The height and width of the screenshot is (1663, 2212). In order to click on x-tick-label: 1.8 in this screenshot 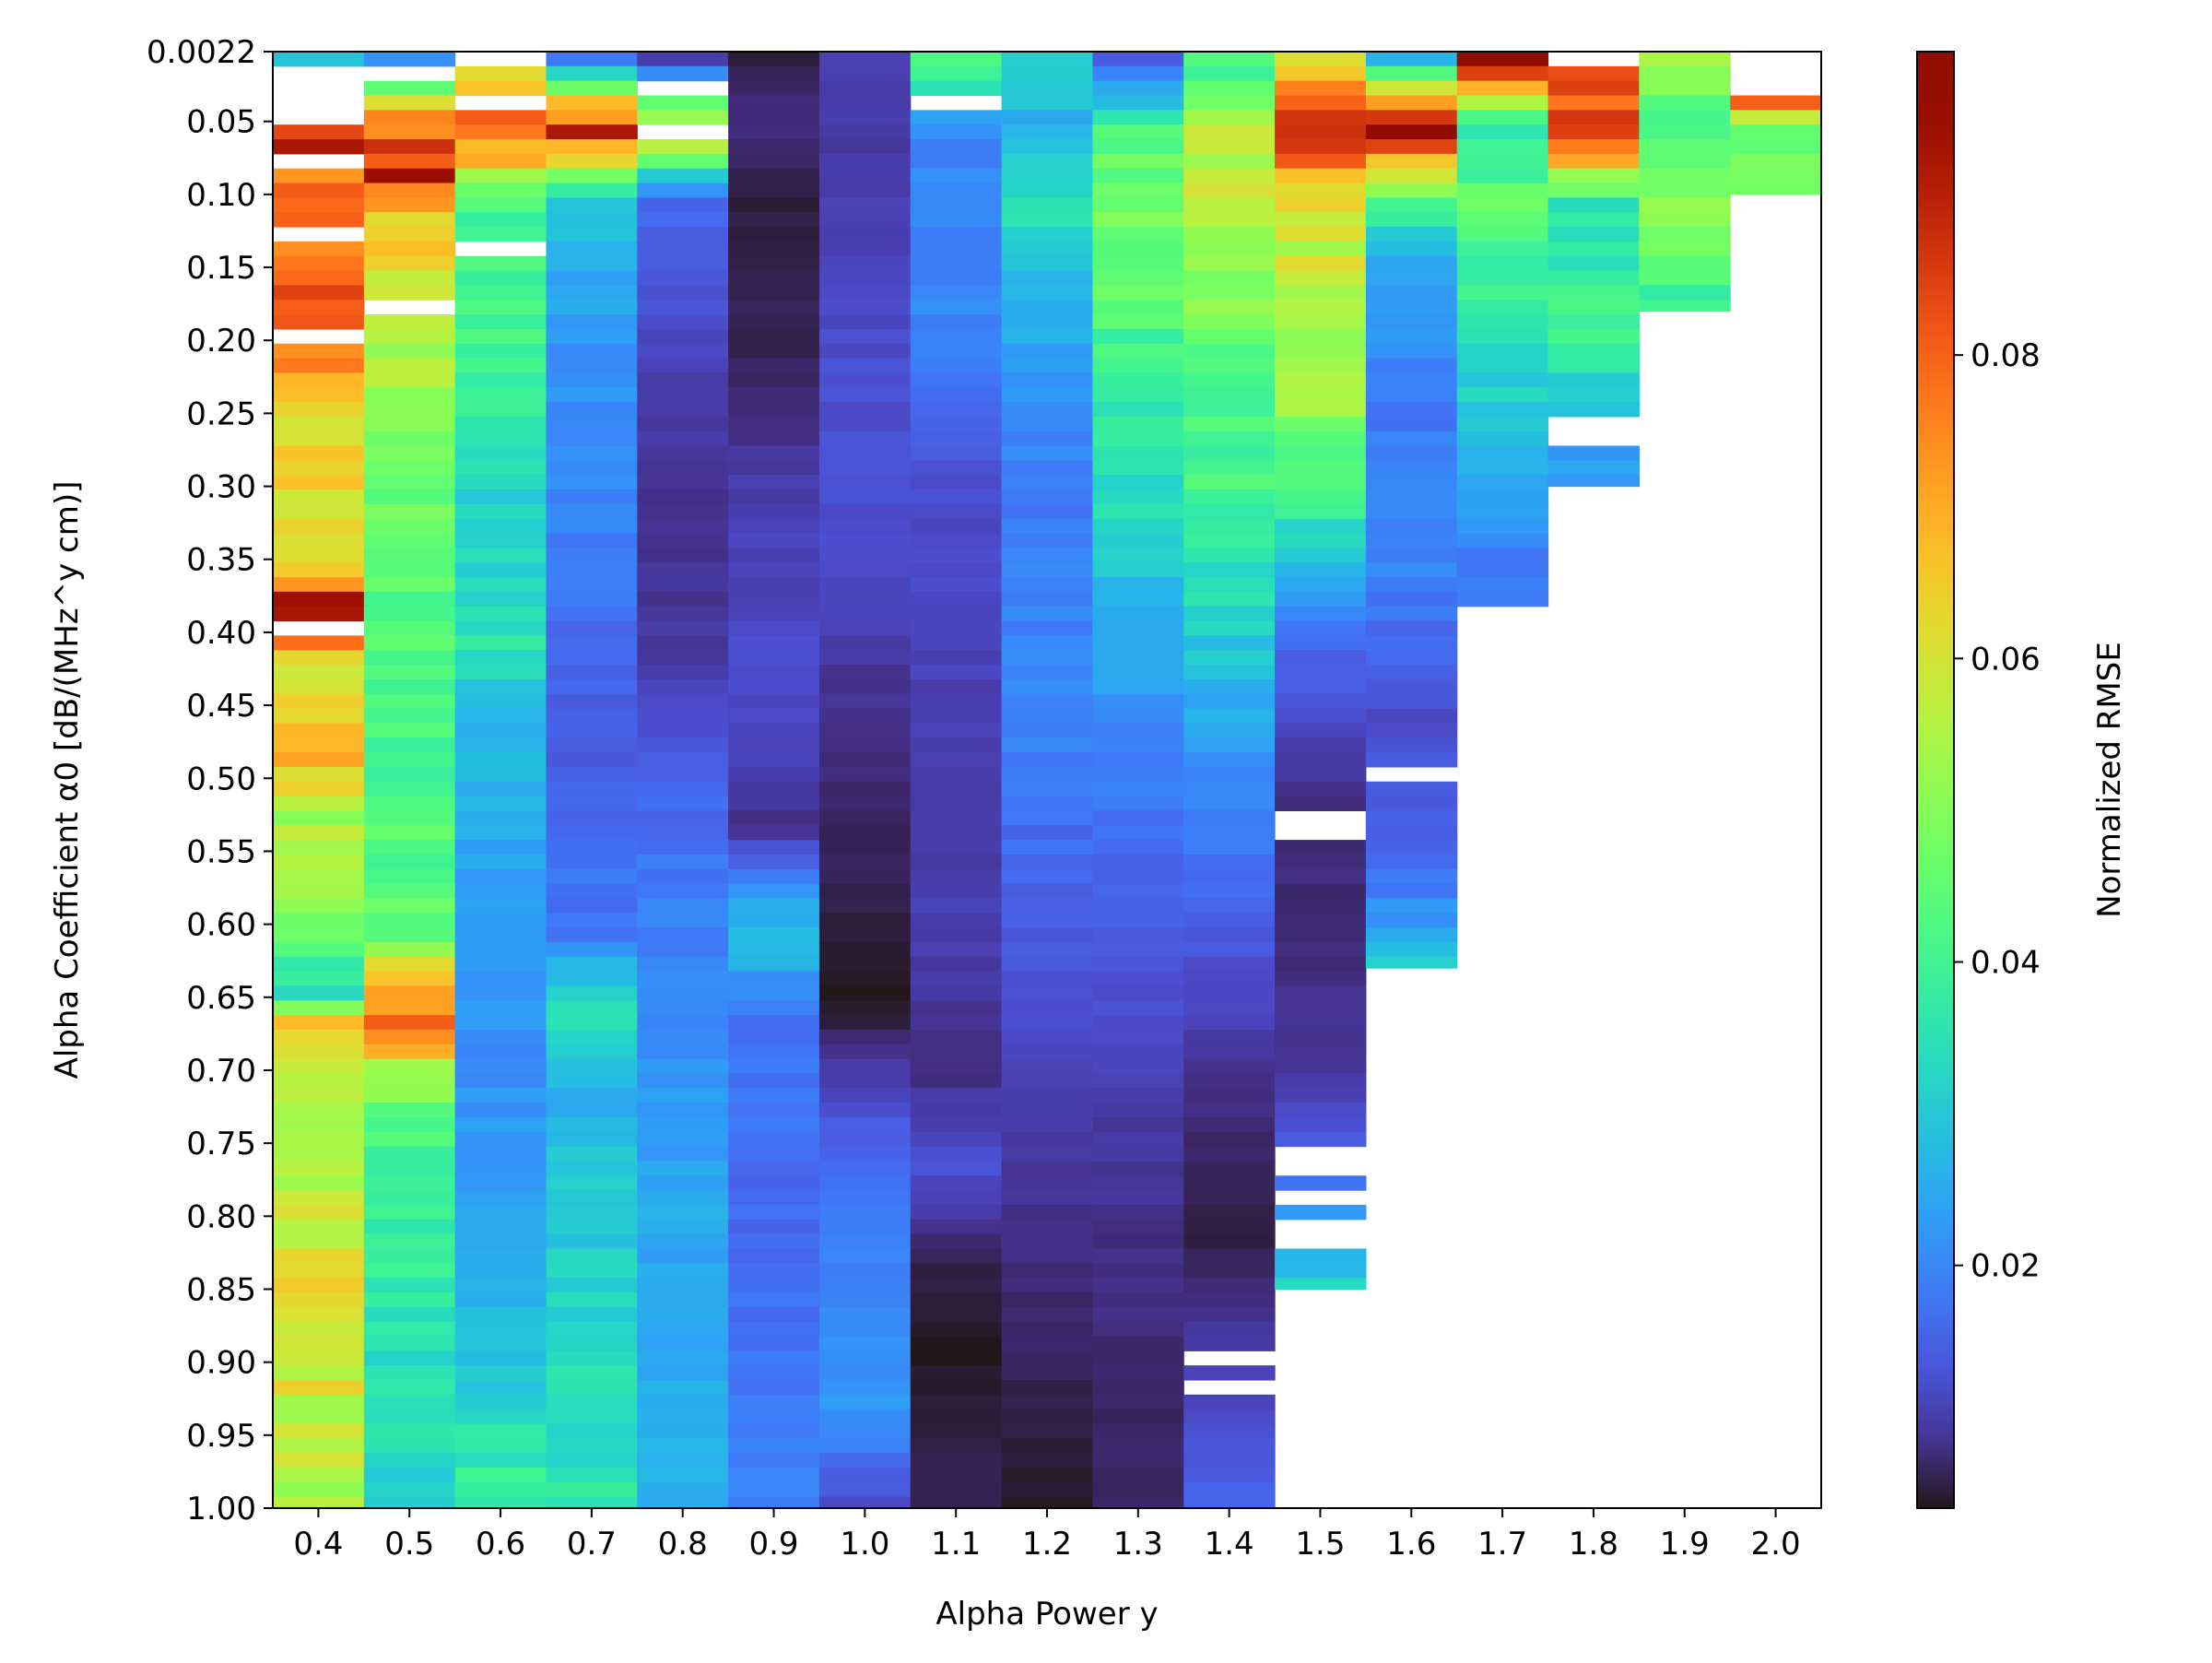, I will do `click(1593, 1544)`.